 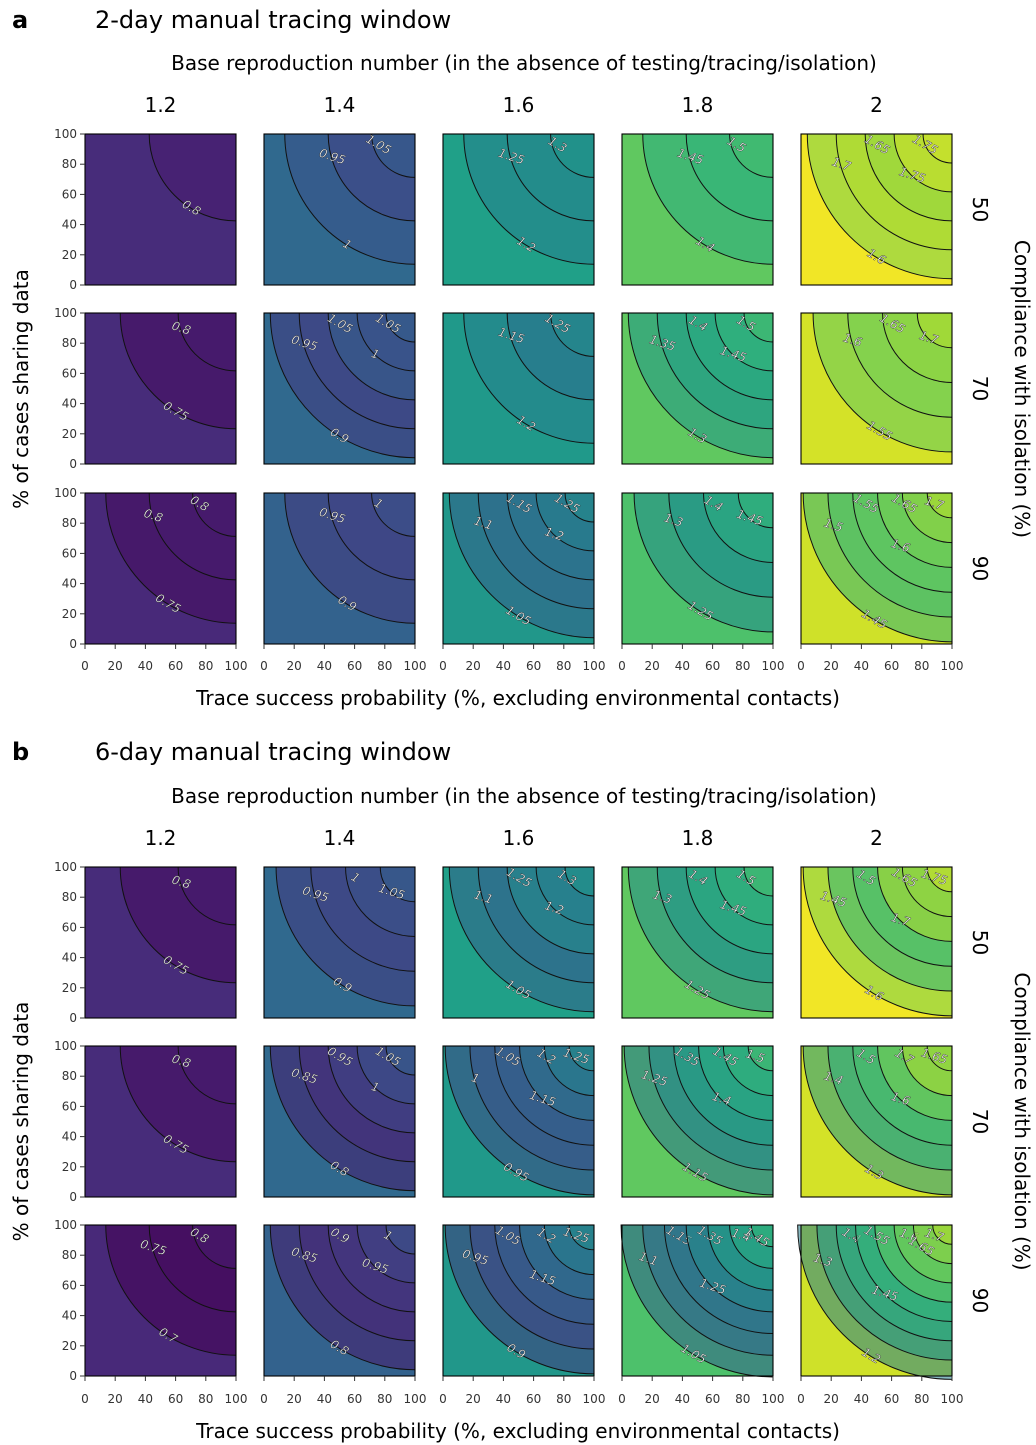 I want to click on contour-cell: 1.051.11.151.21.25, so click(x=518, y=568).